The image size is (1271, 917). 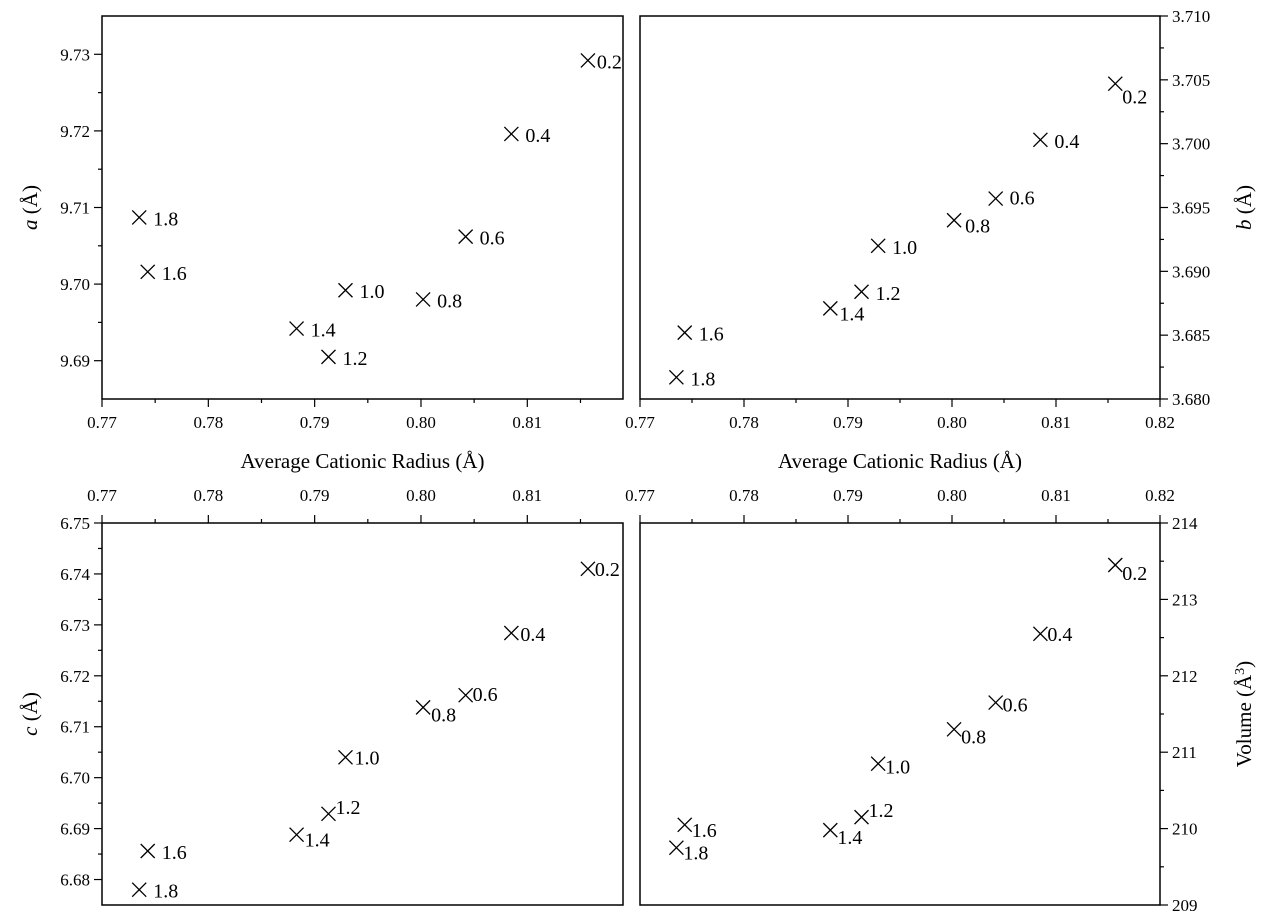 I want to click on y-tick-label: 3.710, so click(x=1191, y=16).